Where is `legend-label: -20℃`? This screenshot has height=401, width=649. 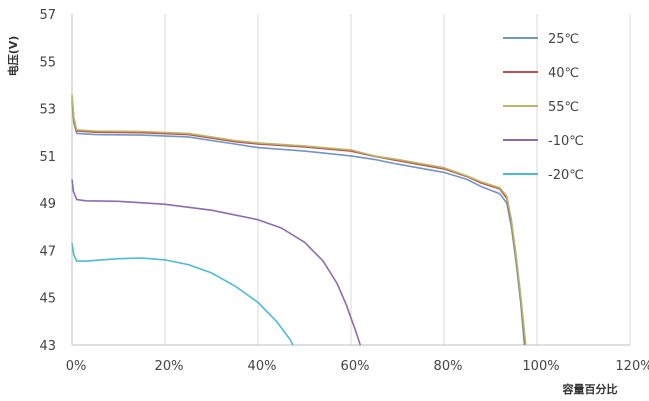
legend-label: -20℃ is located at coordinates (566, 175).